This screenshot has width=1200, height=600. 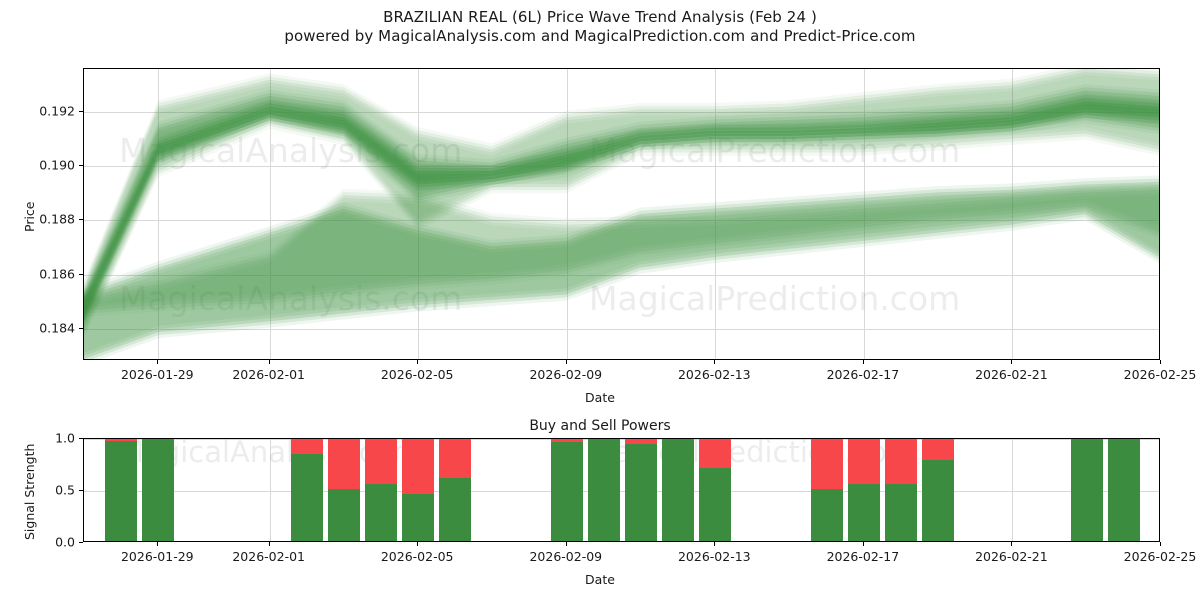 What do you see at coordinates (714, 374) in the screenshot?
I see `price-xticklabel-4: 2026-02-13` at bounding box center [714, 374].